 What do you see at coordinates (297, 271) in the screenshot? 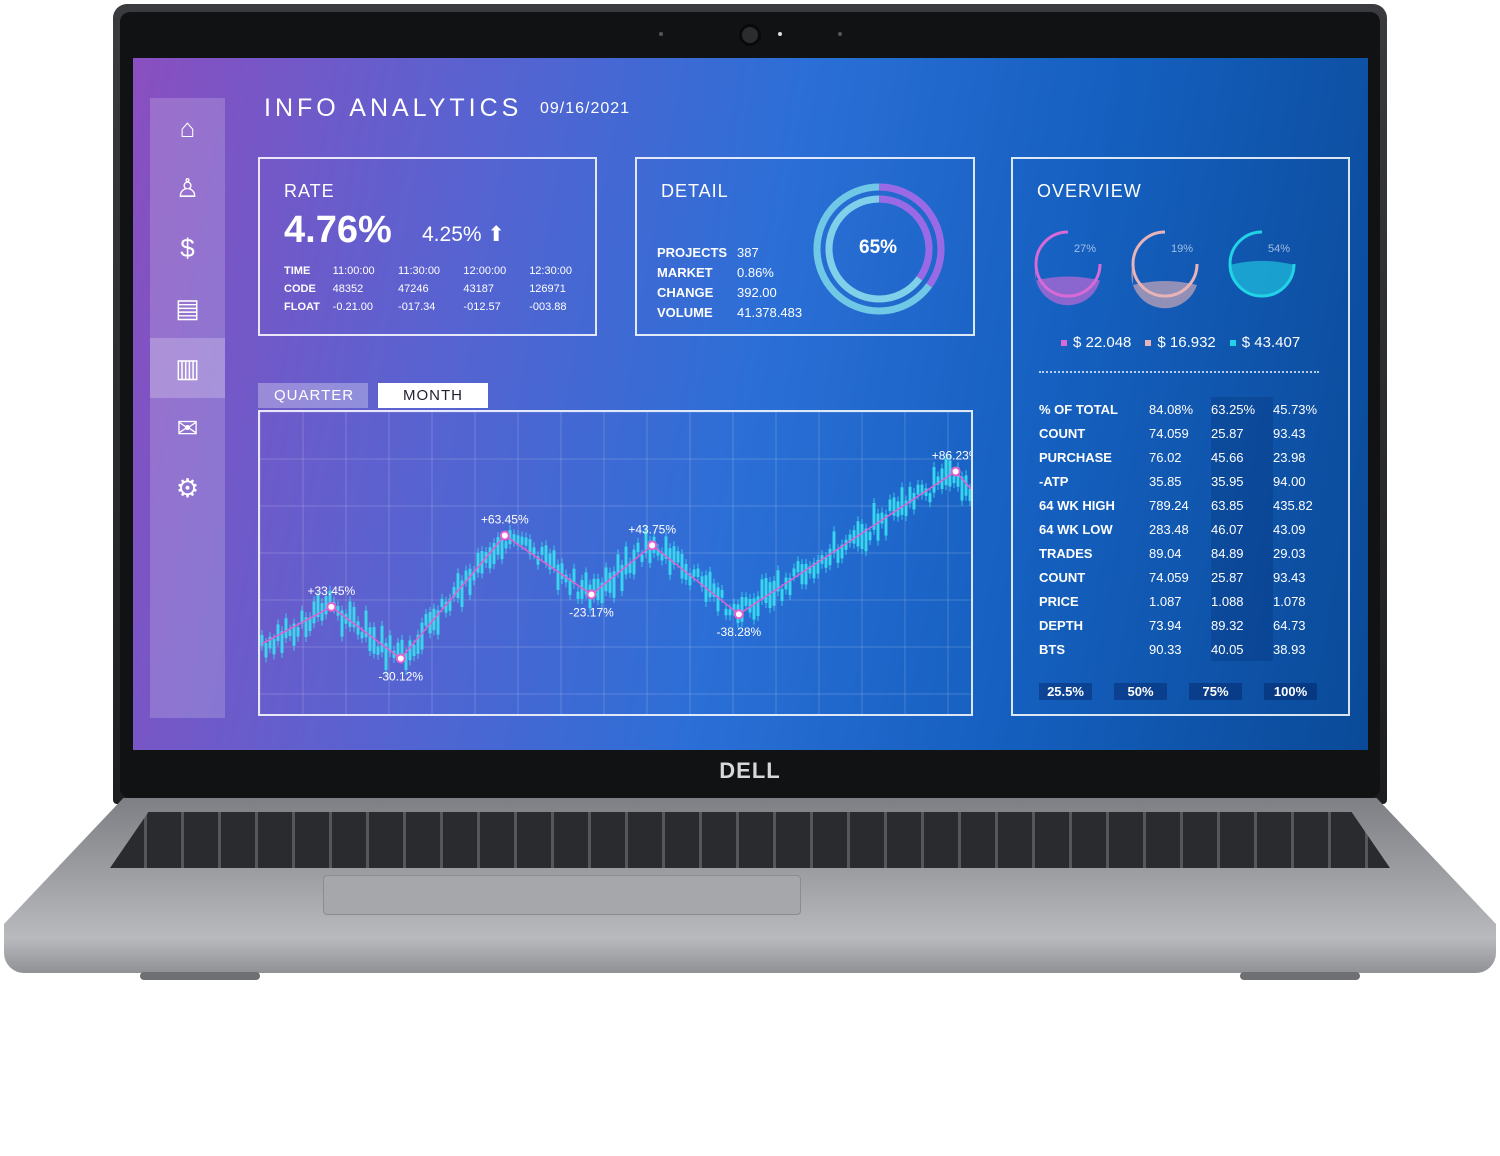
I see `cell: TIME` at bounding box center [297, 271].